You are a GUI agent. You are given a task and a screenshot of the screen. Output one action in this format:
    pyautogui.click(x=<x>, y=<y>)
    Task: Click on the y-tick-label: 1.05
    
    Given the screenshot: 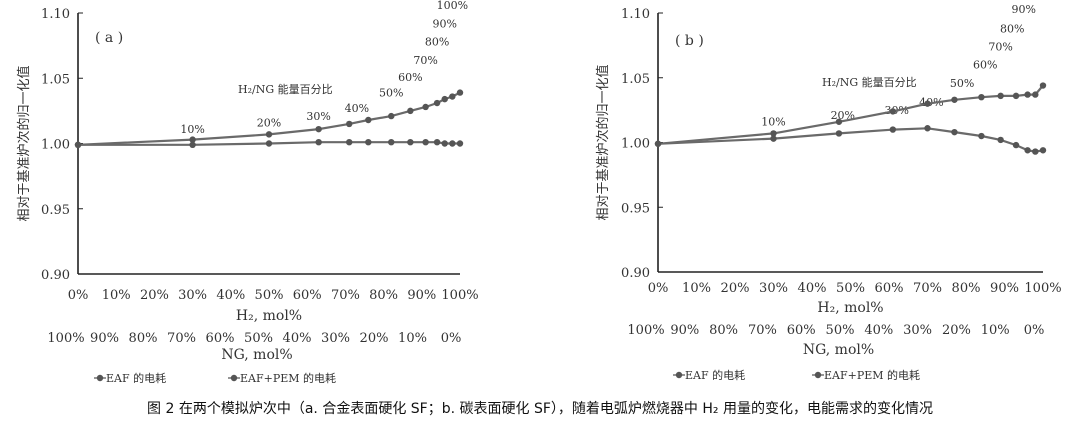 What is the action you would take?
    pyautogui.click(x=635, y=79)
    